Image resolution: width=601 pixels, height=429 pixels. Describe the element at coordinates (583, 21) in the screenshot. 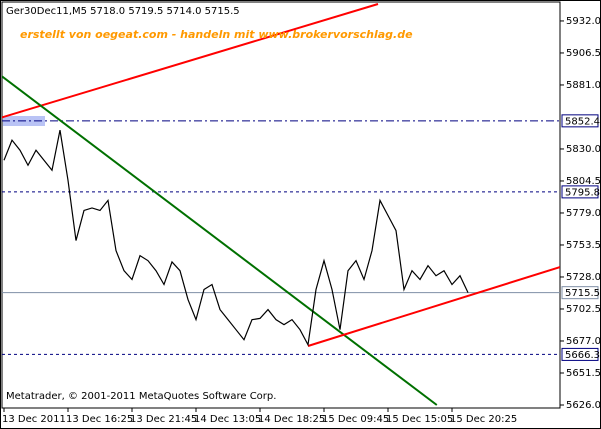

I see `y-tick-label: 5932.0` at that location.